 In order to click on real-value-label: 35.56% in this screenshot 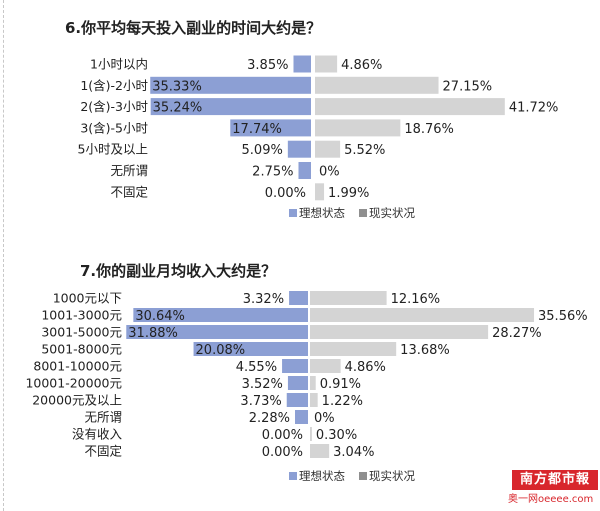, I will do `click(563, 316)`.